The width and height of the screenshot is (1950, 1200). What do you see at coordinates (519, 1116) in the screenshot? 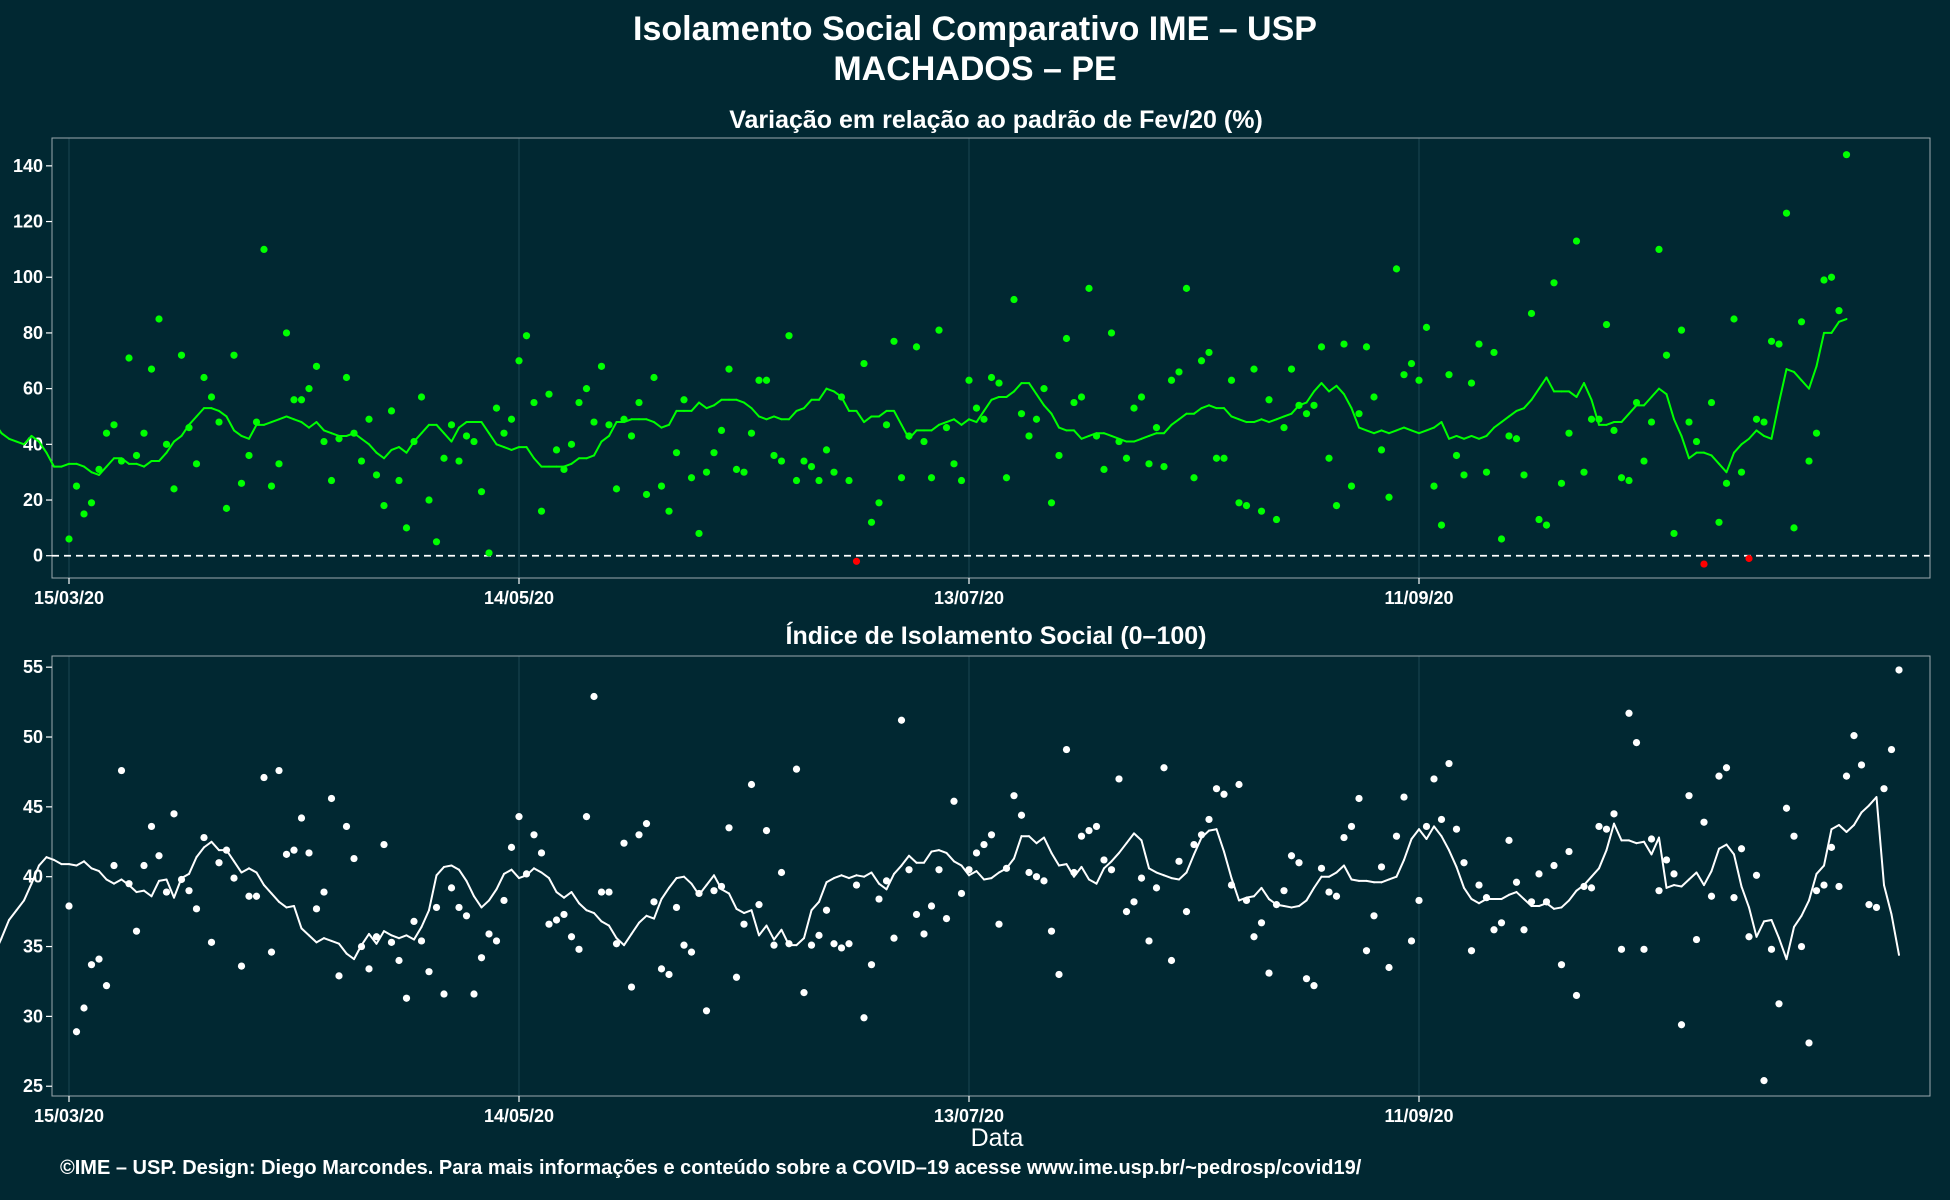
I see `x-tick-label-1: 14/05/20` at bounding box center [519, 1116].